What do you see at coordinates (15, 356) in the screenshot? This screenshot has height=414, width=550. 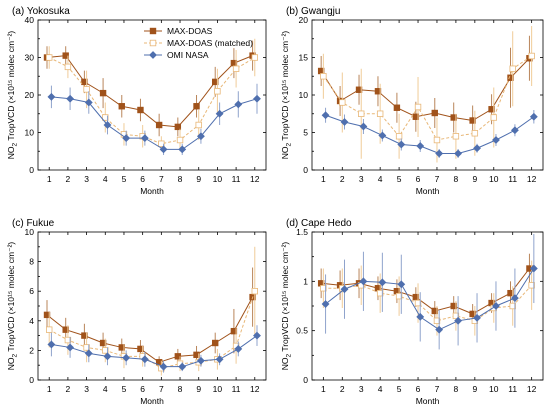 I see `y-axis-label-sub: 2` at bounding box center [15, 356].